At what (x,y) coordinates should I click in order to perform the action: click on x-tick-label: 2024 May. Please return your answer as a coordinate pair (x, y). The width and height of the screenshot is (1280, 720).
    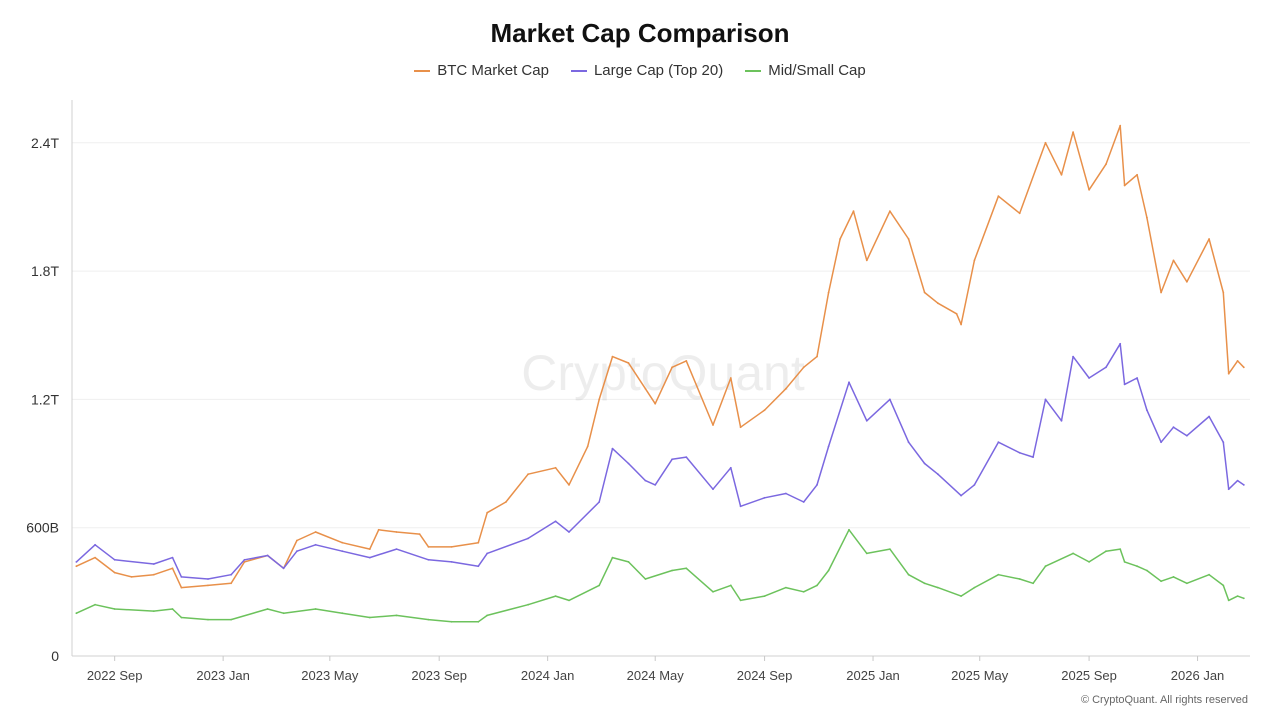
    Looking at the image, I should click on (656, 675).